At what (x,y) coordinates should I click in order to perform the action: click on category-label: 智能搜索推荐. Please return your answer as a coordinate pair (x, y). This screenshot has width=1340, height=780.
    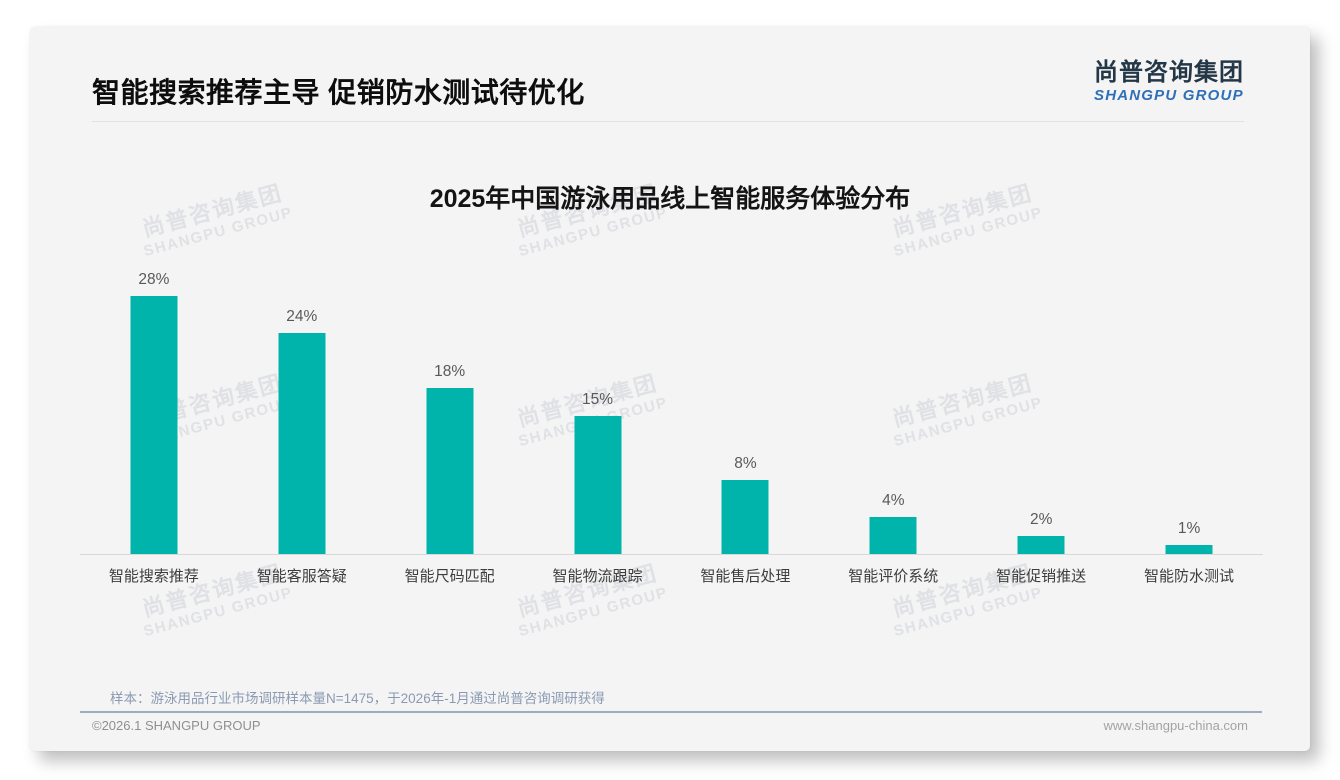
    Looking at the image, I should click on (153, 576).